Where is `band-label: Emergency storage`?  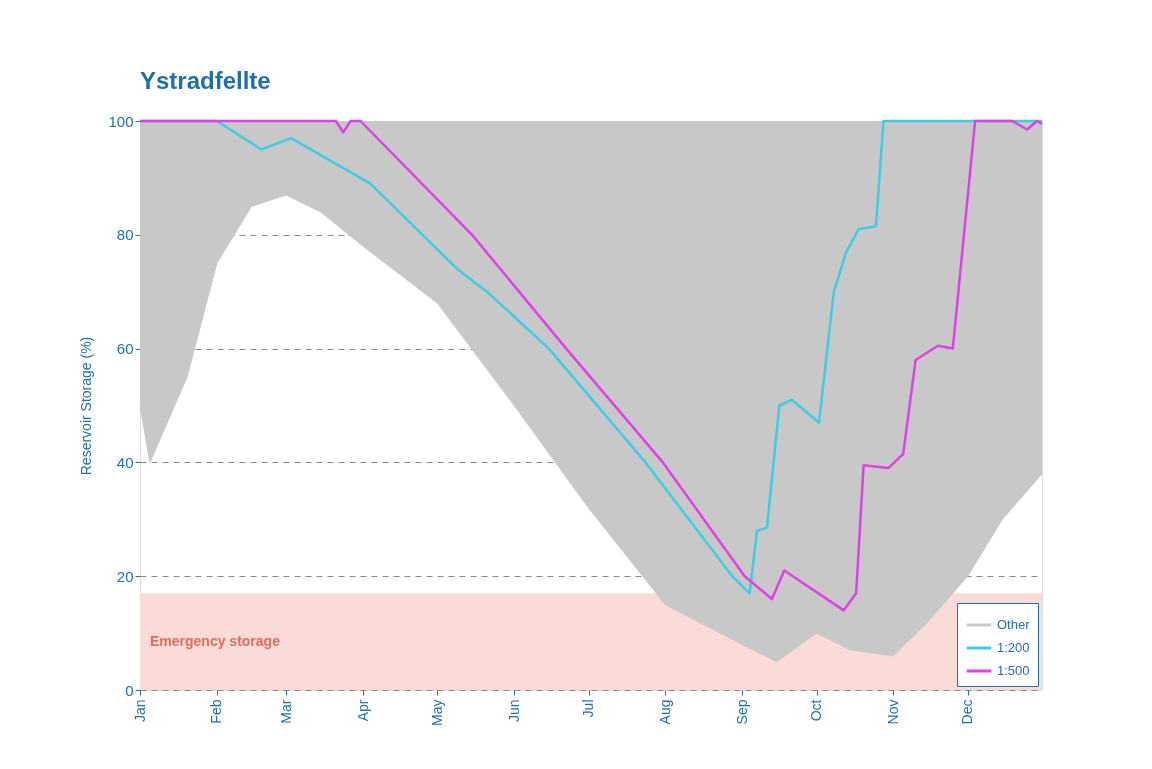
band-label: Emergency storage is located at coordinates (215, 640).